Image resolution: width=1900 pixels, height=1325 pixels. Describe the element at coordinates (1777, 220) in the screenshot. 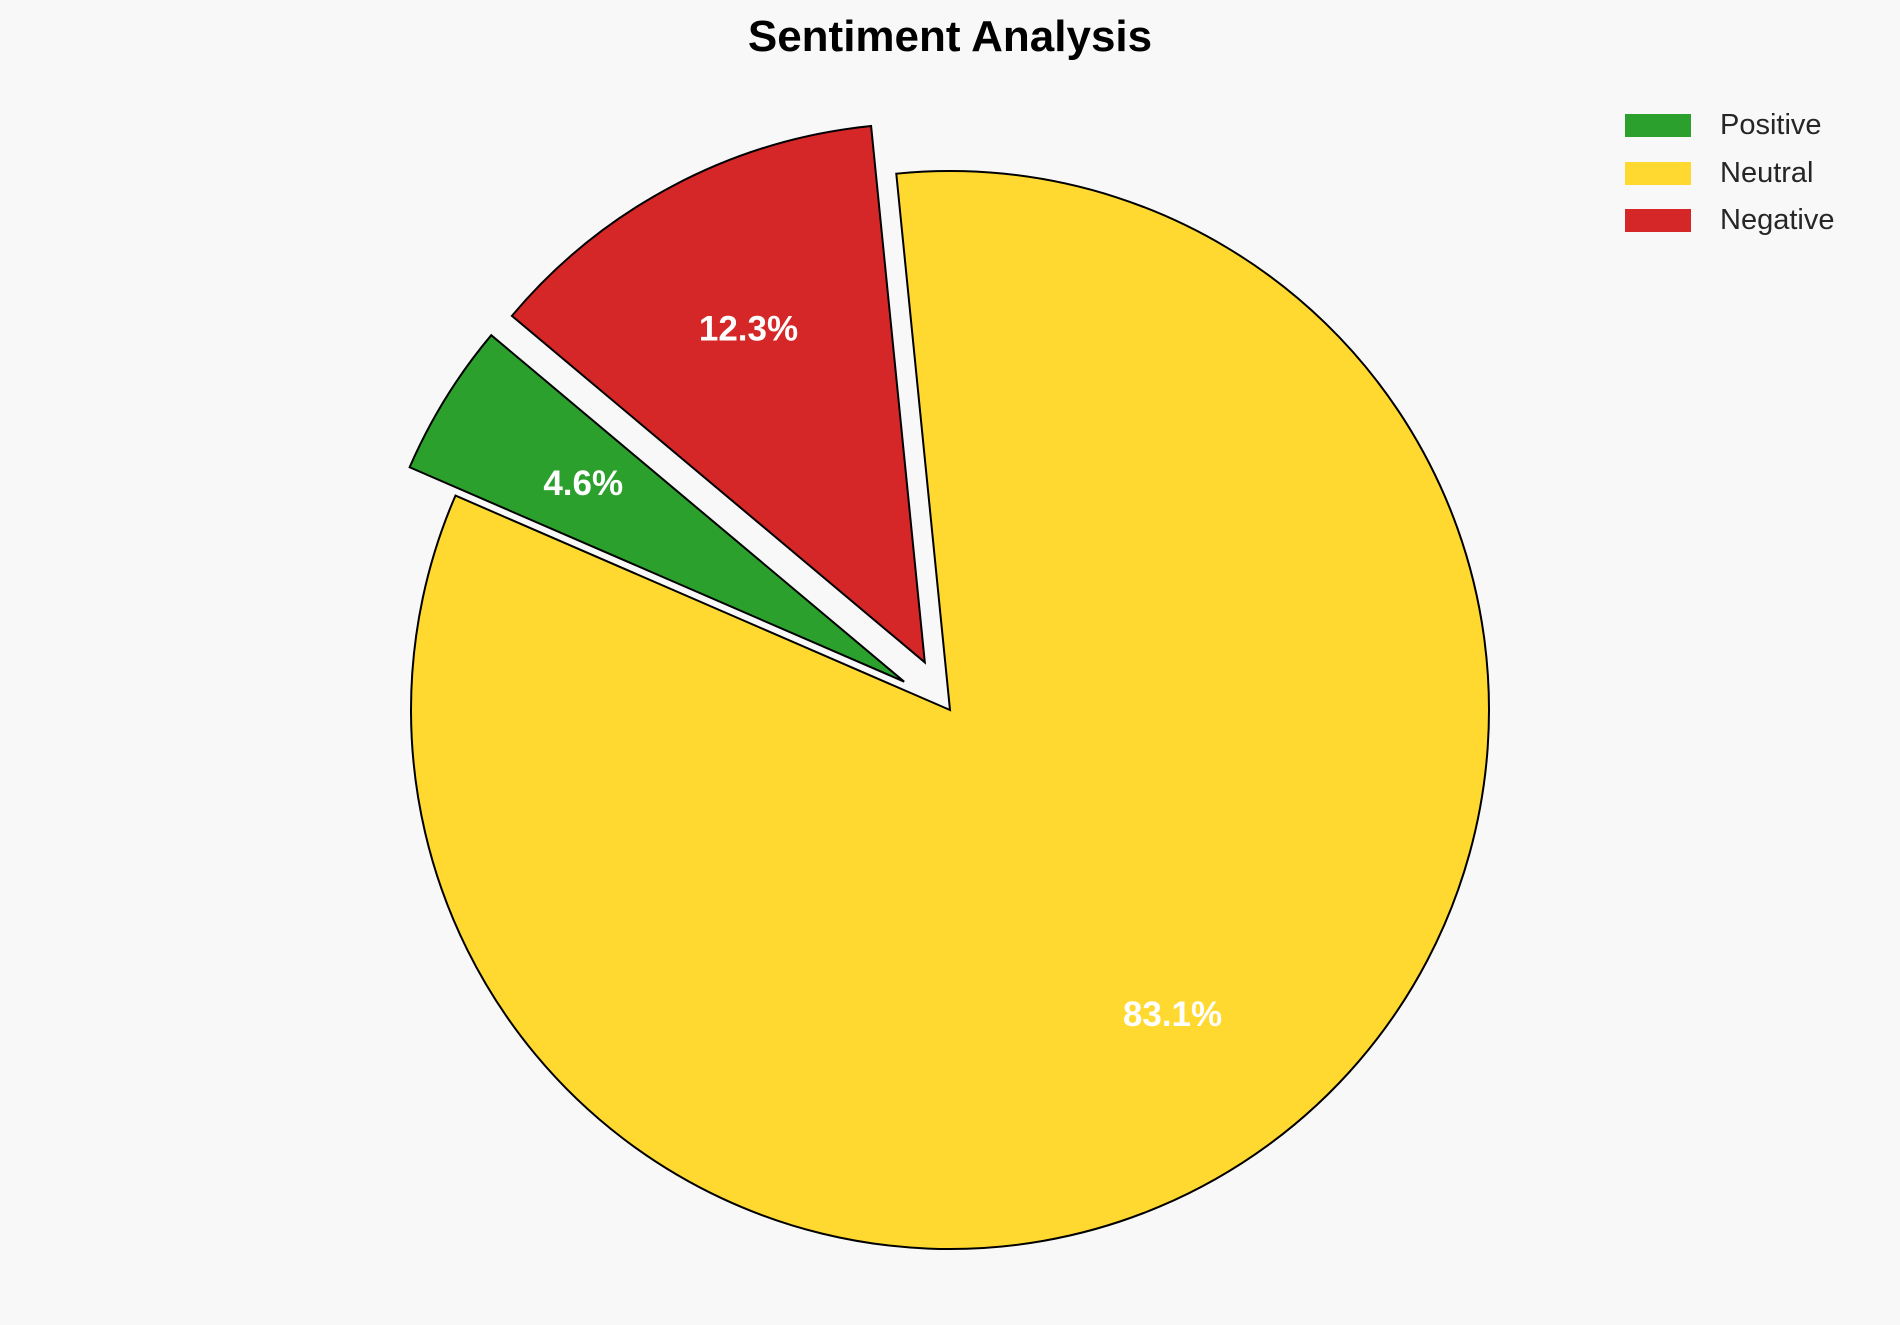

I see `legend-label-negative: Negative` at that location.